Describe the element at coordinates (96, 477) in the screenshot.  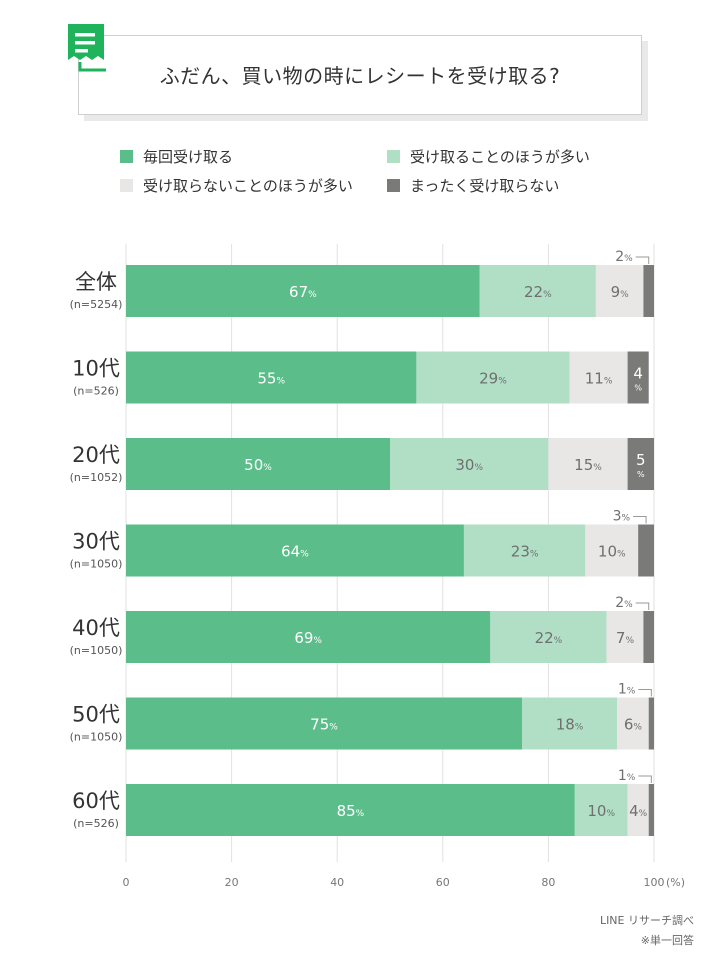
I see `category-sub-label-2: (n=1052)` at that location.